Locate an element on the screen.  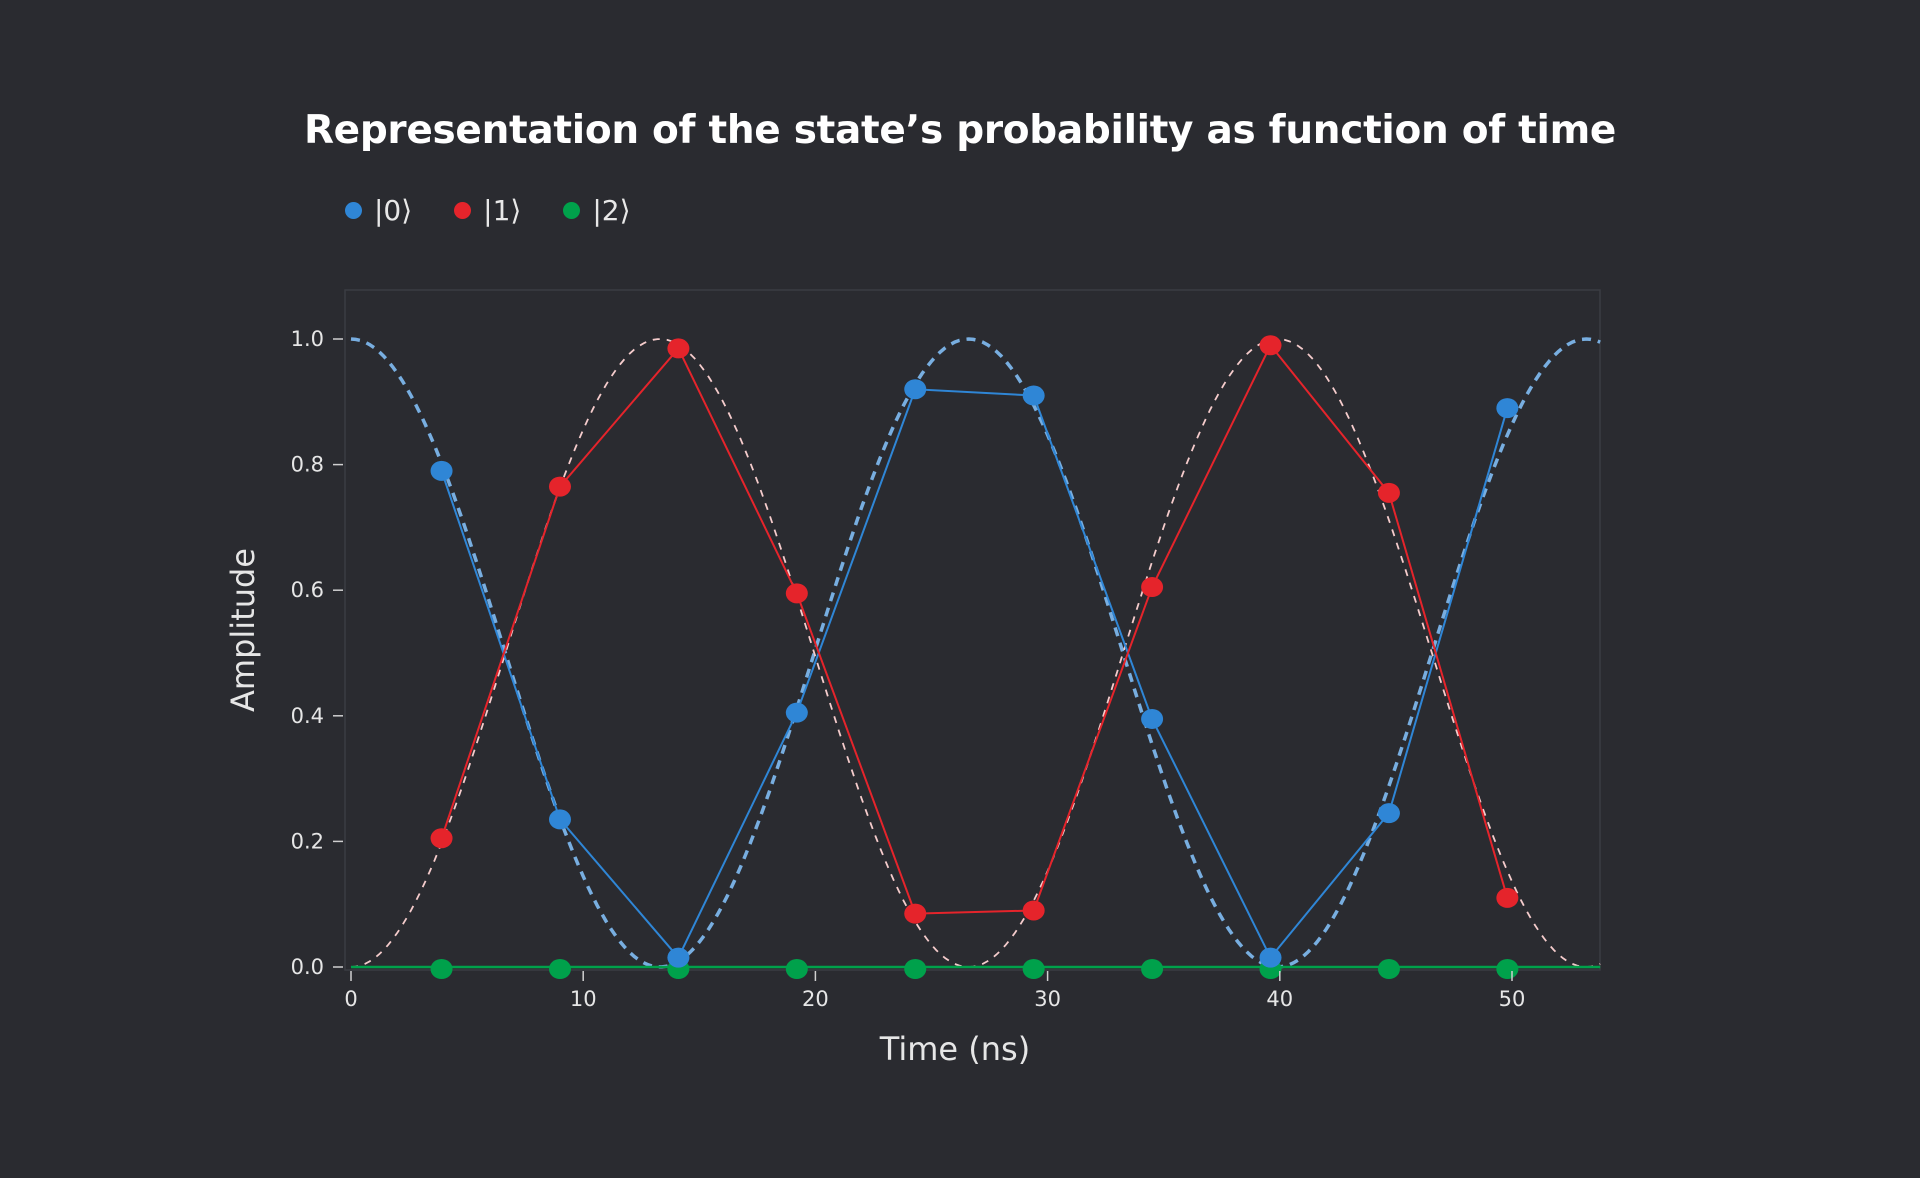
legend: |0⟩ |1⟩ |2⟩ is located at coordinates (488, 210).